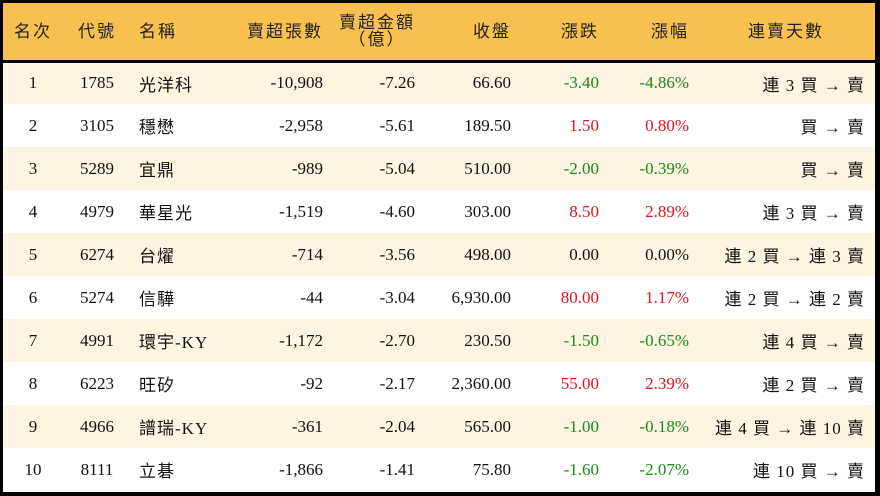 The width and height of the screenshot is (880, 496). I want to click on sell-shares-cell: -1,866, so click(301, 469).